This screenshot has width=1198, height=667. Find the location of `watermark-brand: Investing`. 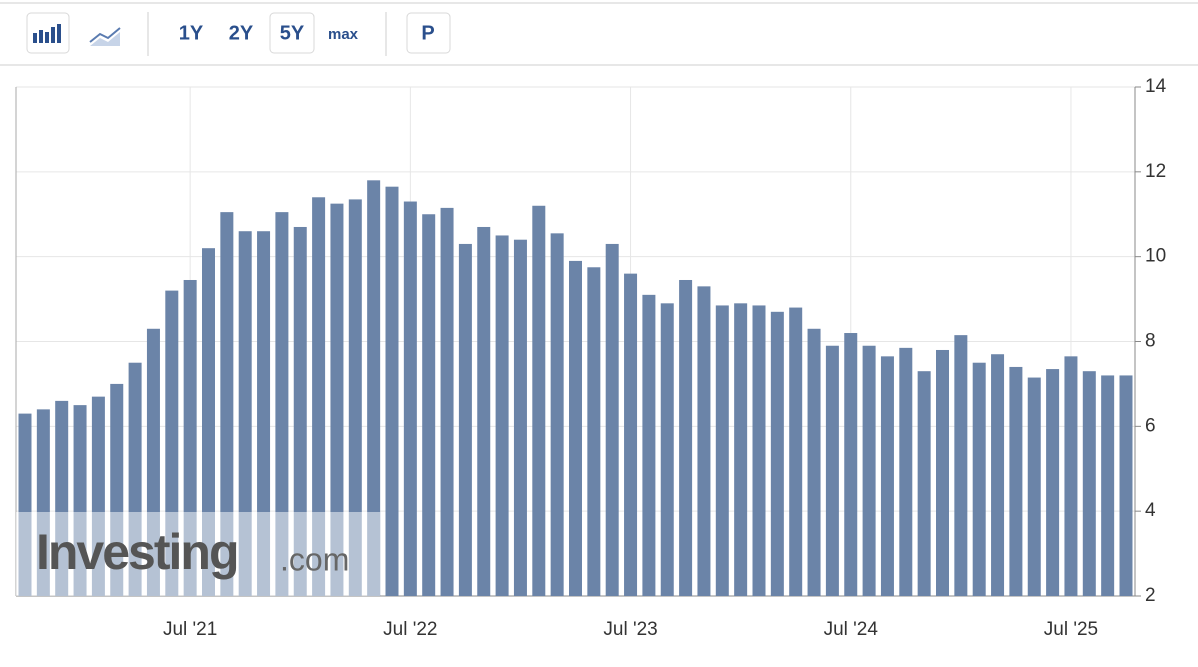

watermark-brand: Investing is located at coordinates (136, 552).